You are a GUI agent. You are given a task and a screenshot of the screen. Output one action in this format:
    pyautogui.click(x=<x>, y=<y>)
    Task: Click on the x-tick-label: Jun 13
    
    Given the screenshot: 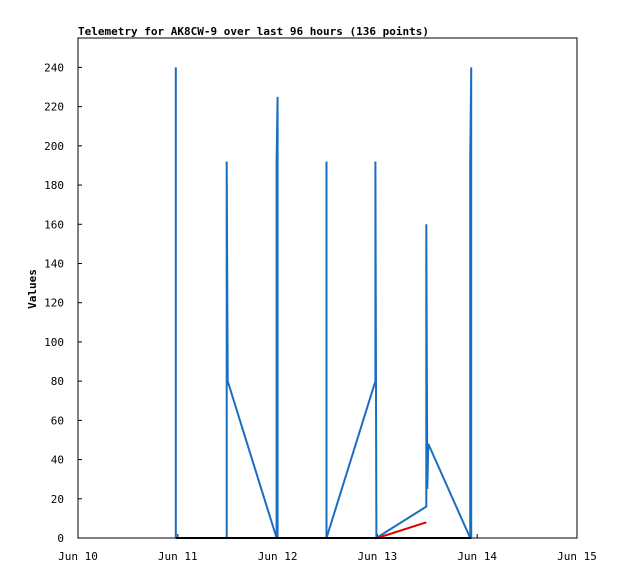 What is the action you would take?
    pyautogui.click(x=378, y=556)
    